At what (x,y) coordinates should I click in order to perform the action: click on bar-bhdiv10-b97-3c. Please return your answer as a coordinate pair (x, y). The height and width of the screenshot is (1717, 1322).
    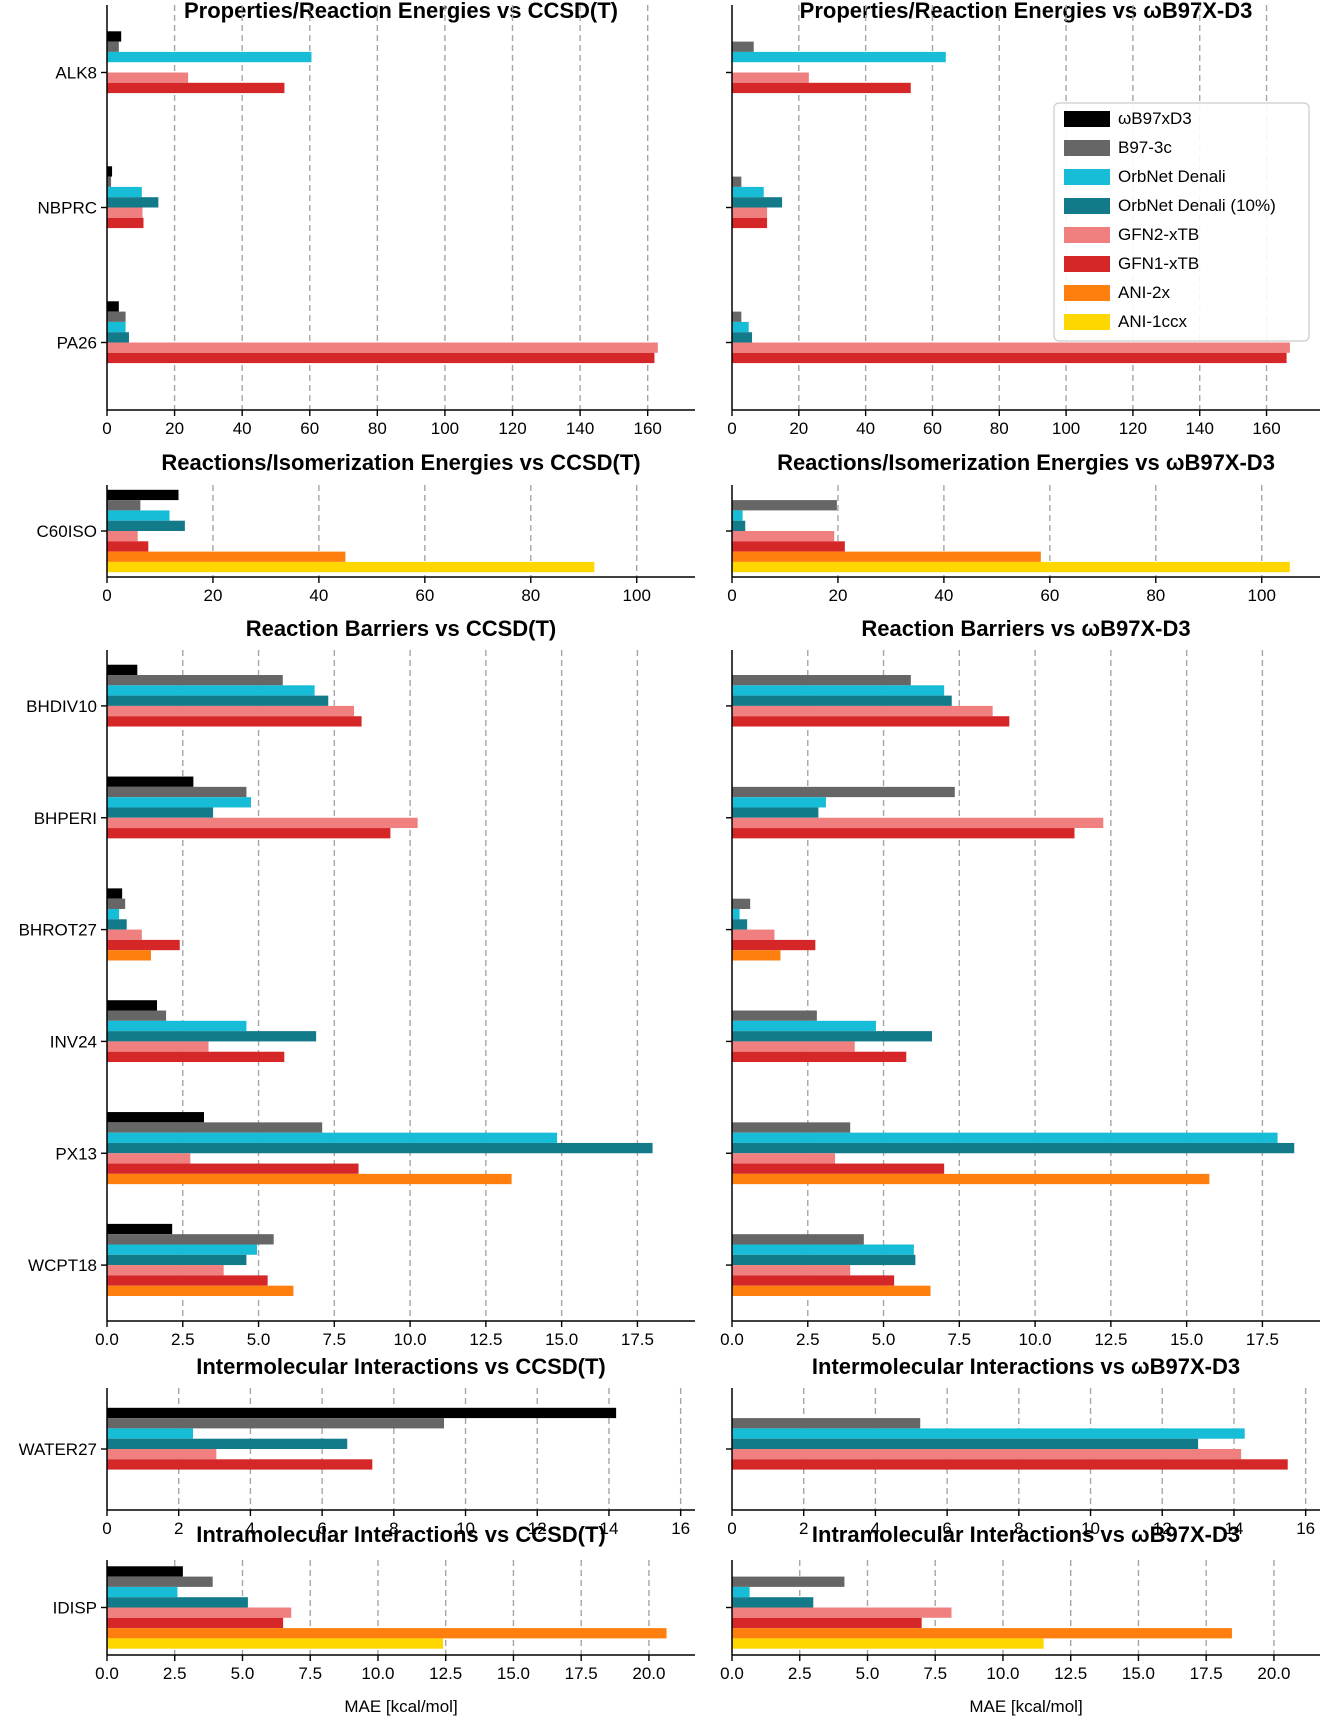
    Looking at the image, I should click on (821, 680).